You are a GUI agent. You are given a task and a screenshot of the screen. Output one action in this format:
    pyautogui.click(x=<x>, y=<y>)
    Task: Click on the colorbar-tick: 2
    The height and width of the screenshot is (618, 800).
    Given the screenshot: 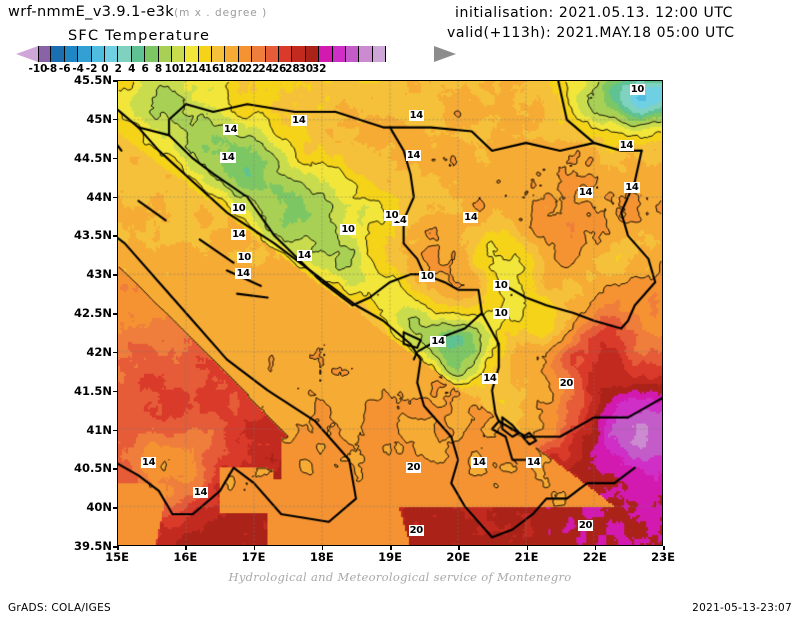 What is the action you would take?
    pyautogui.click(x=118, y=69)
    